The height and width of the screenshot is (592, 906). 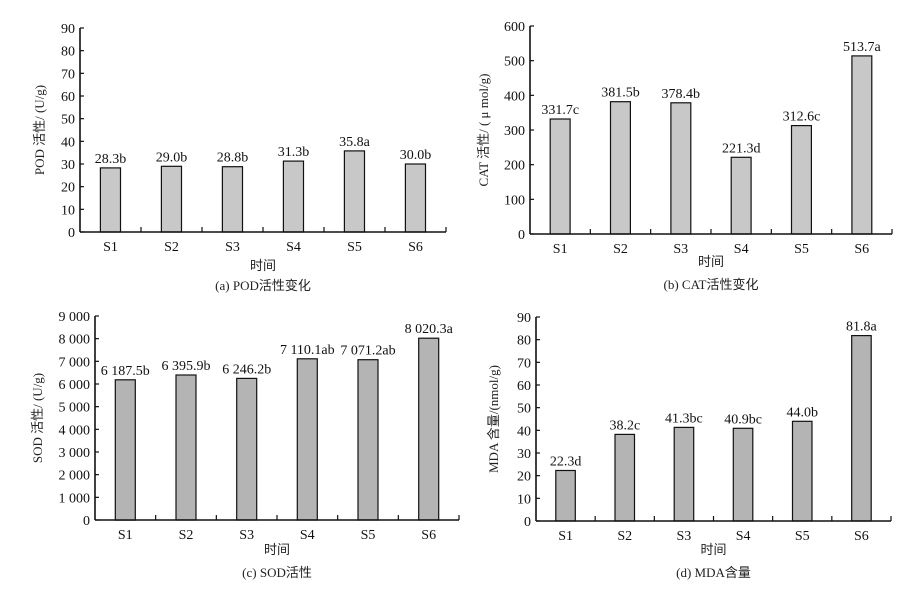 I want to click on y-tick-label: 500, so click(x=514, y=62).